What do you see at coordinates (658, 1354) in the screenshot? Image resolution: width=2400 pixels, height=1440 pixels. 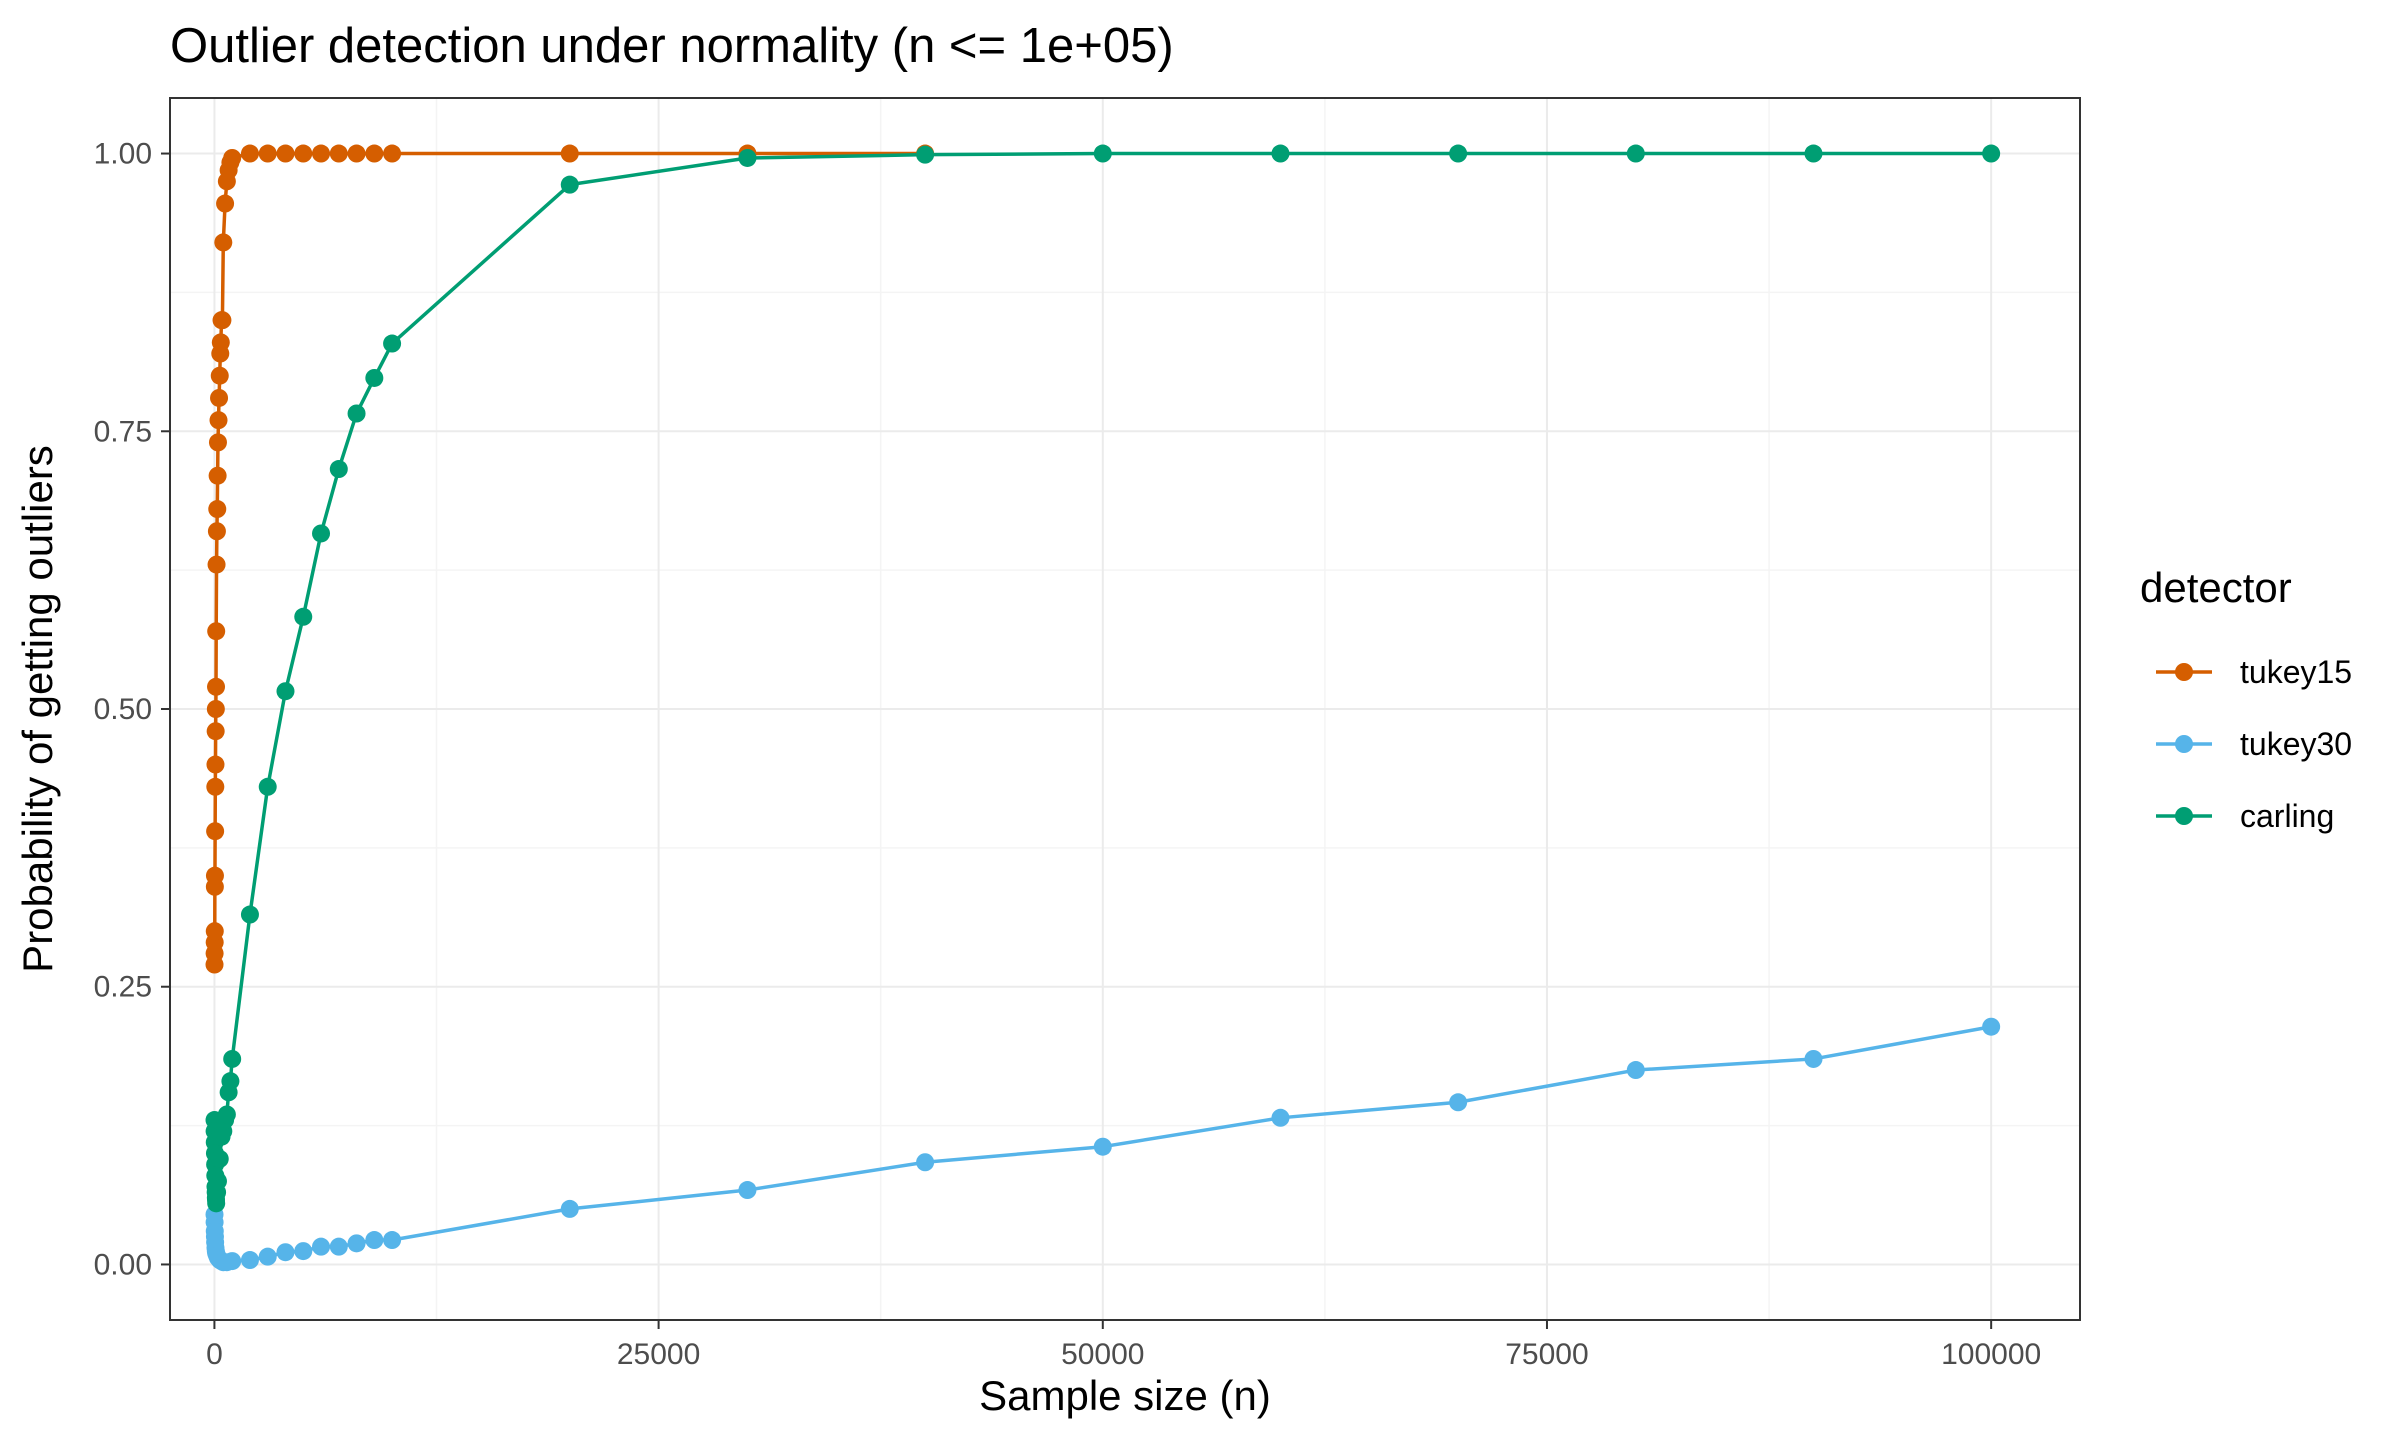 I see `x-tick-label: 25000` at bounding box center [658, 1354].